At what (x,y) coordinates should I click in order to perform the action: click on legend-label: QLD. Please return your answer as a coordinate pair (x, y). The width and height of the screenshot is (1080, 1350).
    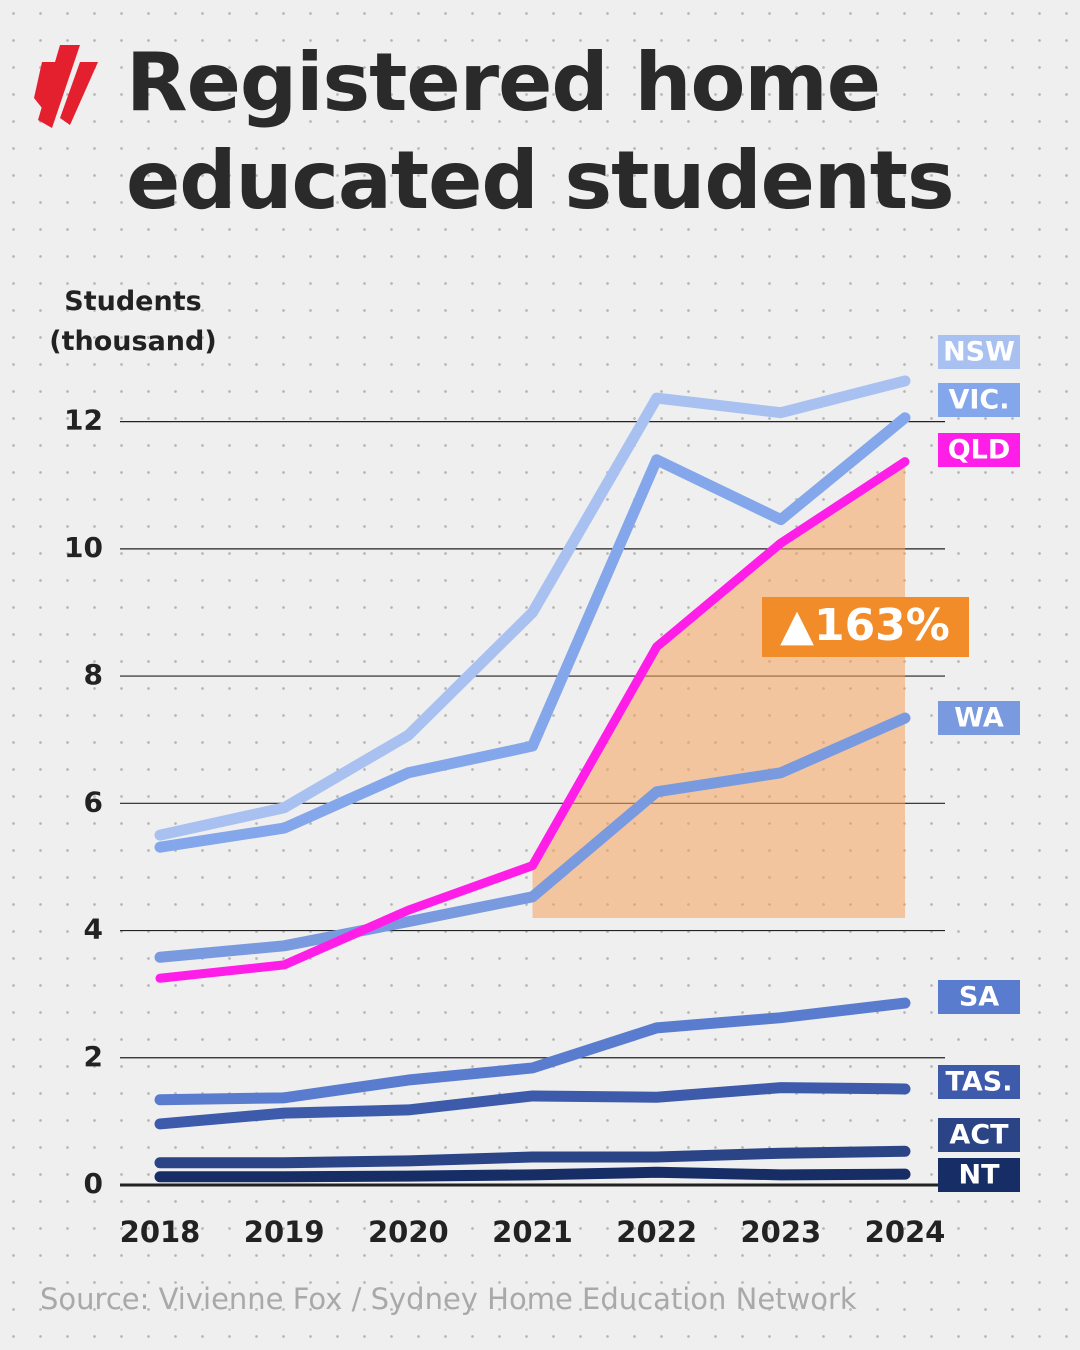
    Looking at the image, I should click on (979, 450).